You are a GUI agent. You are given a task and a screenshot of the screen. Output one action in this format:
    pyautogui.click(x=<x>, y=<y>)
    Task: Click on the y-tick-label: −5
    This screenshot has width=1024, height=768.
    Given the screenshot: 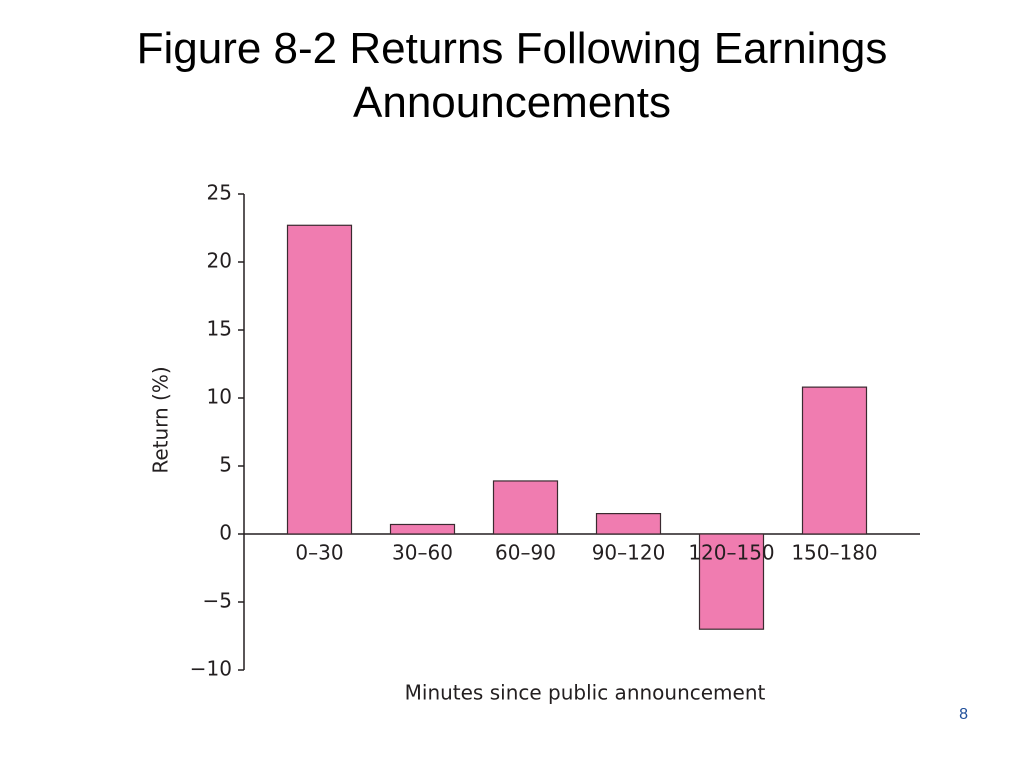 What is the action you would take?
    pyautogui.click(x=217, y=601)
    